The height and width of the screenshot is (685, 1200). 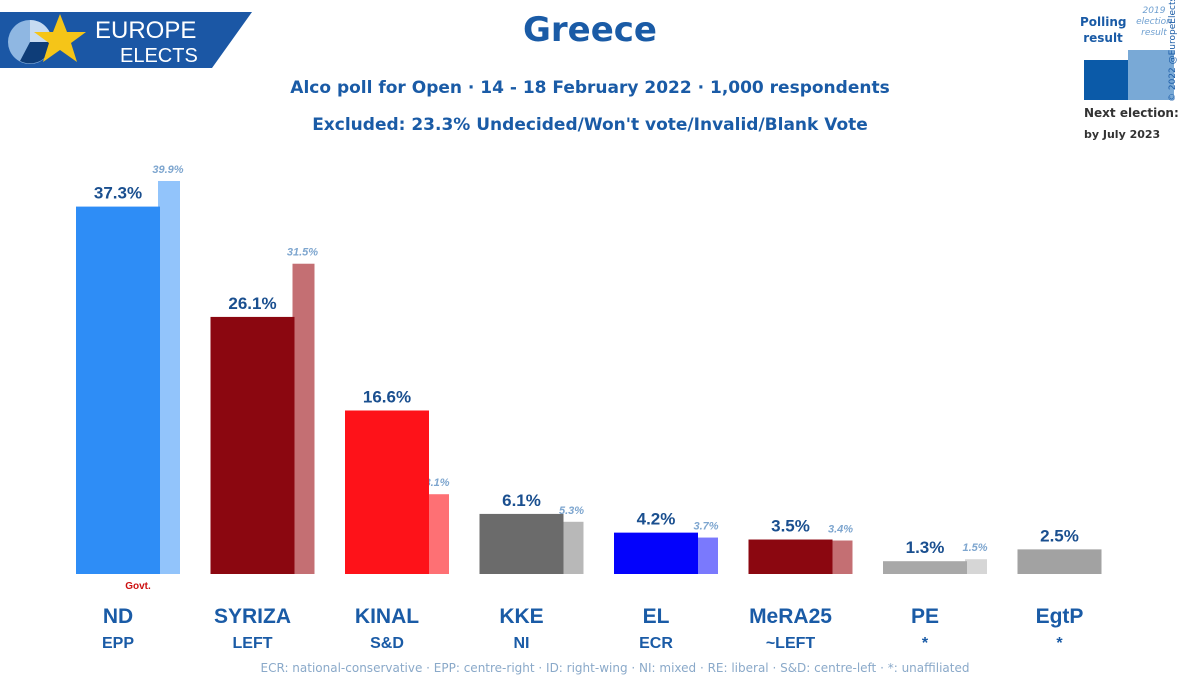 I want to click on label-previous-syriza: 31.5%, so click(x=302, y=253).